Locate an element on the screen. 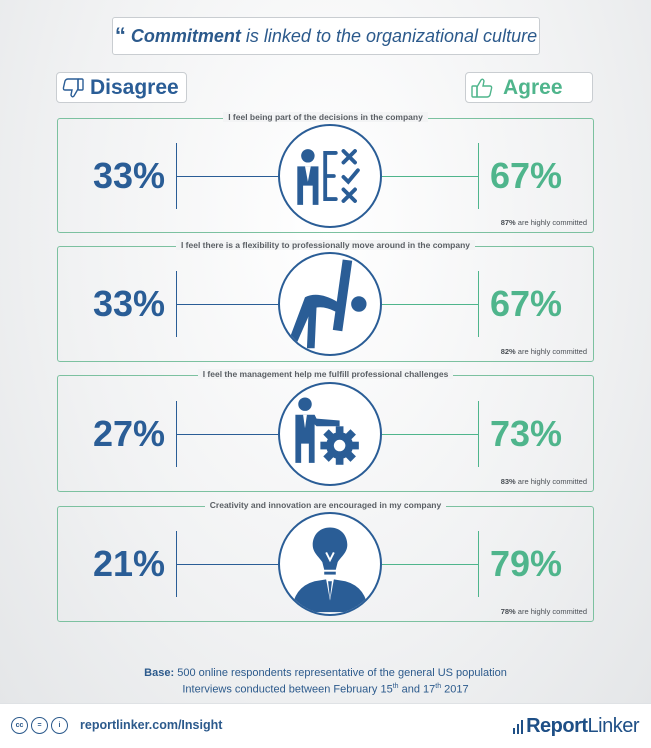  legend-agree-label: Agree is located at coordinates (533, 87).